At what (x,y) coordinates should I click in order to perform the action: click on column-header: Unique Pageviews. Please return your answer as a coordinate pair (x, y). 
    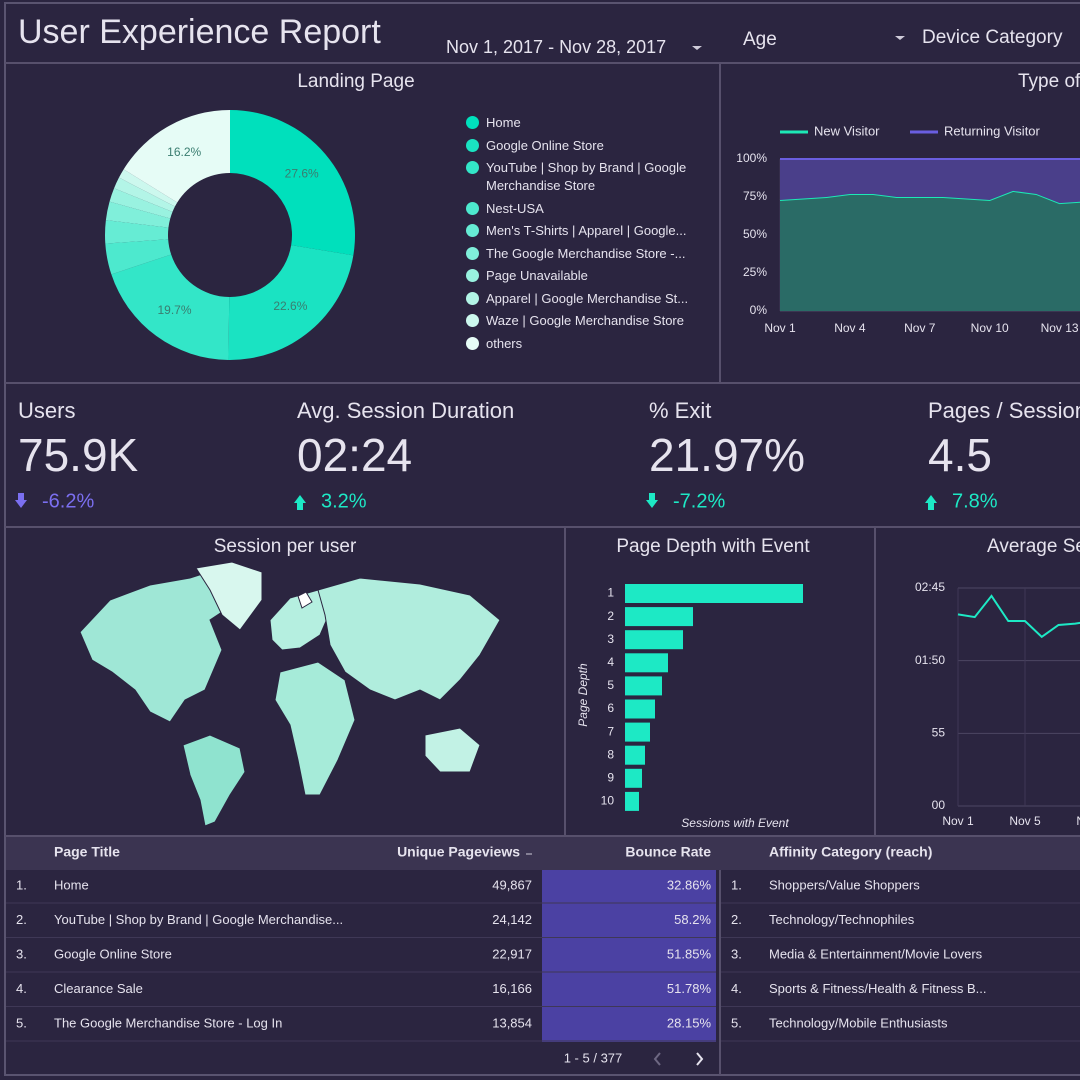
    Looking at the image, I should click on (458, 852).